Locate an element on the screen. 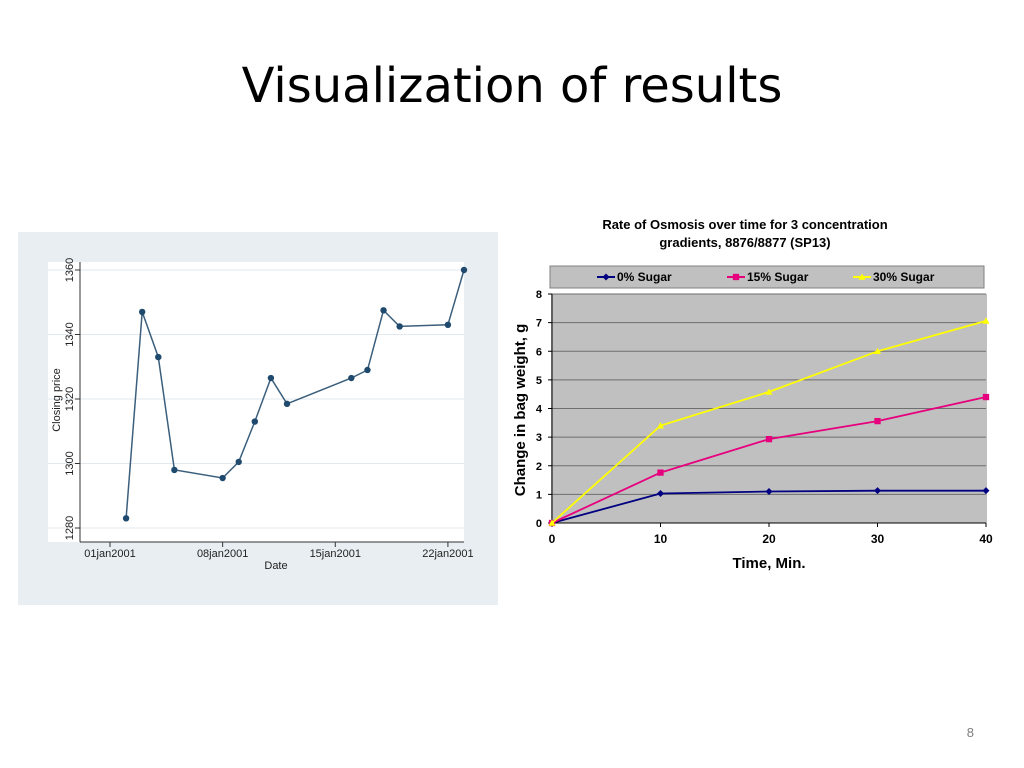  legend-box is located at coordinates (767, 277).